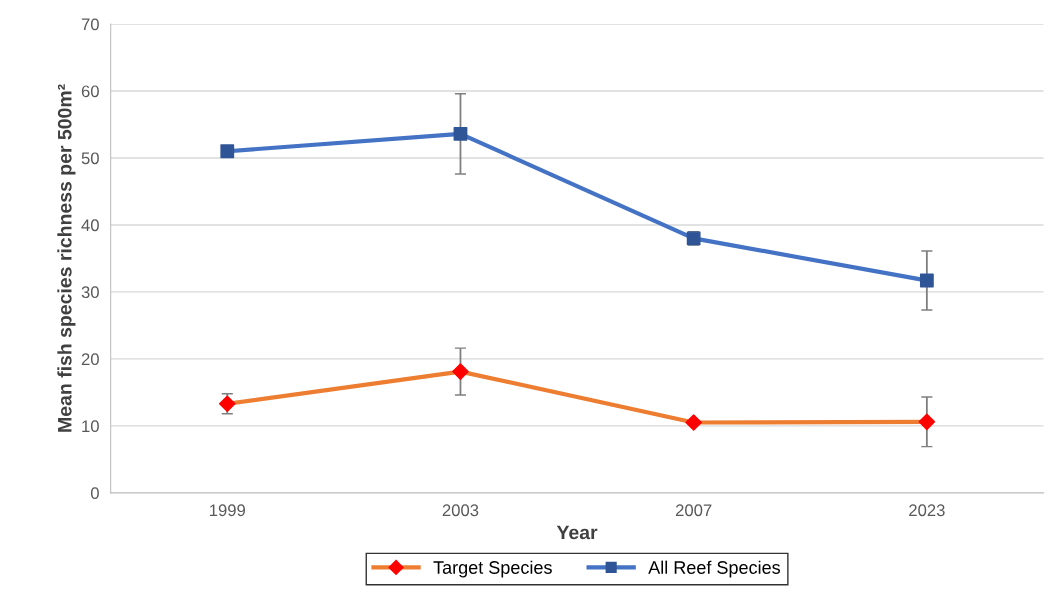 The image size is (1054, 601). Describe the element at coordinates (460, 510) in the screenshot. I see `x-tick-label: 2003` at that location.